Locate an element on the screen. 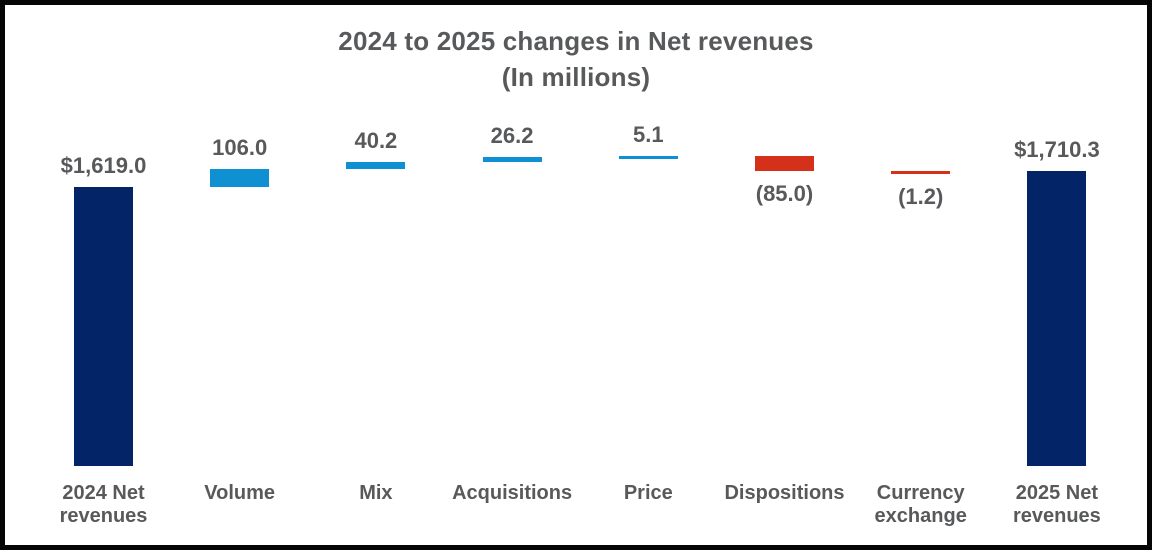 The image size is (1152, 555). waterfall-bar-volume is located at coordinates (240, 177).